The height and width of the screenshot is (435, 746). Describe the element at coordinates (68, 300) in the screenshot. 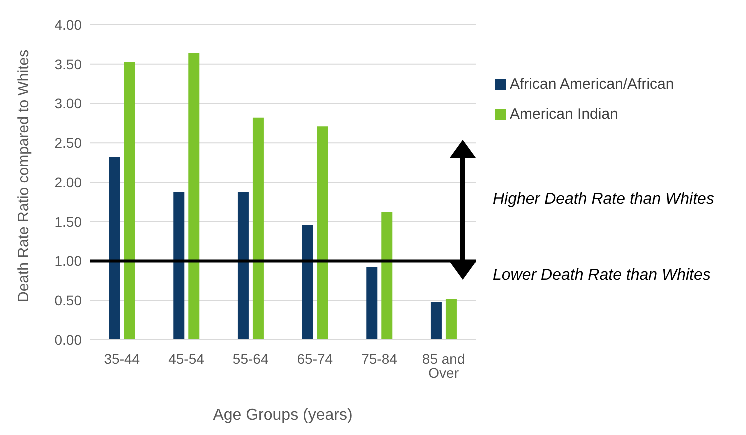

I see `y-tick-label: 0.50` at that location.